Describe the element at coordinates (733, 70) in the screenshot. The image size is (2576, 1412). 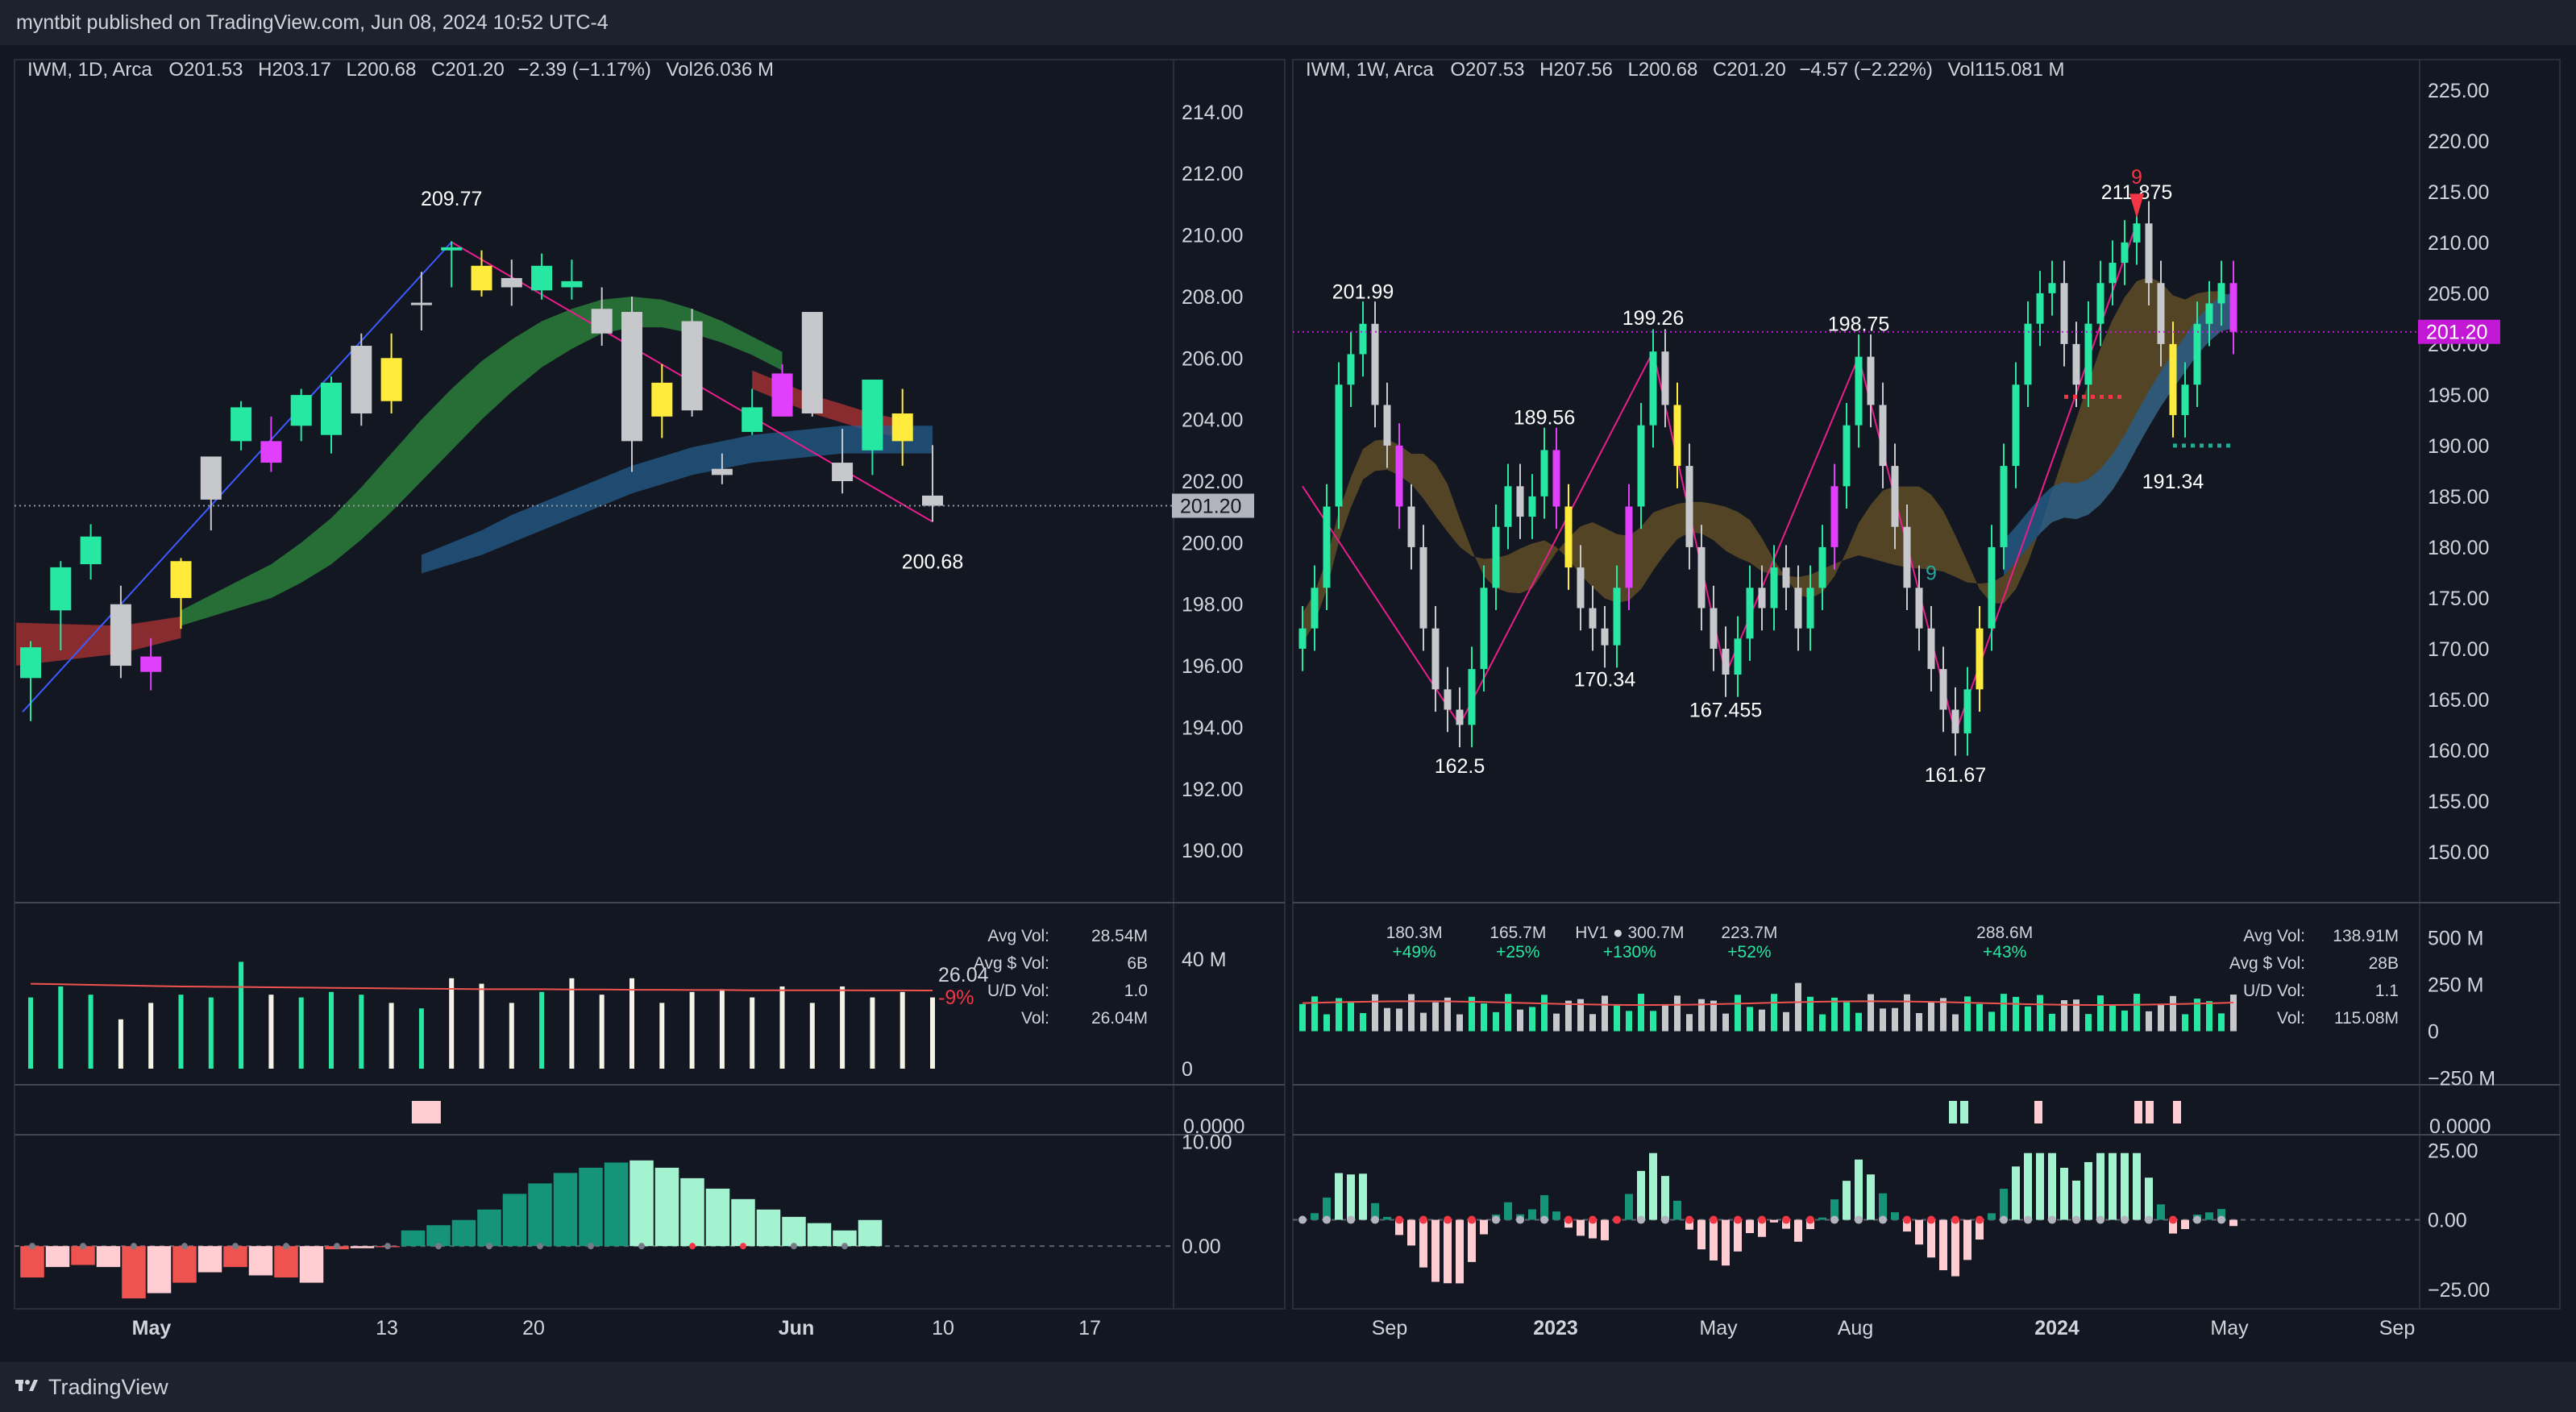
I see `daily-vol: 26.036 M` at that location.